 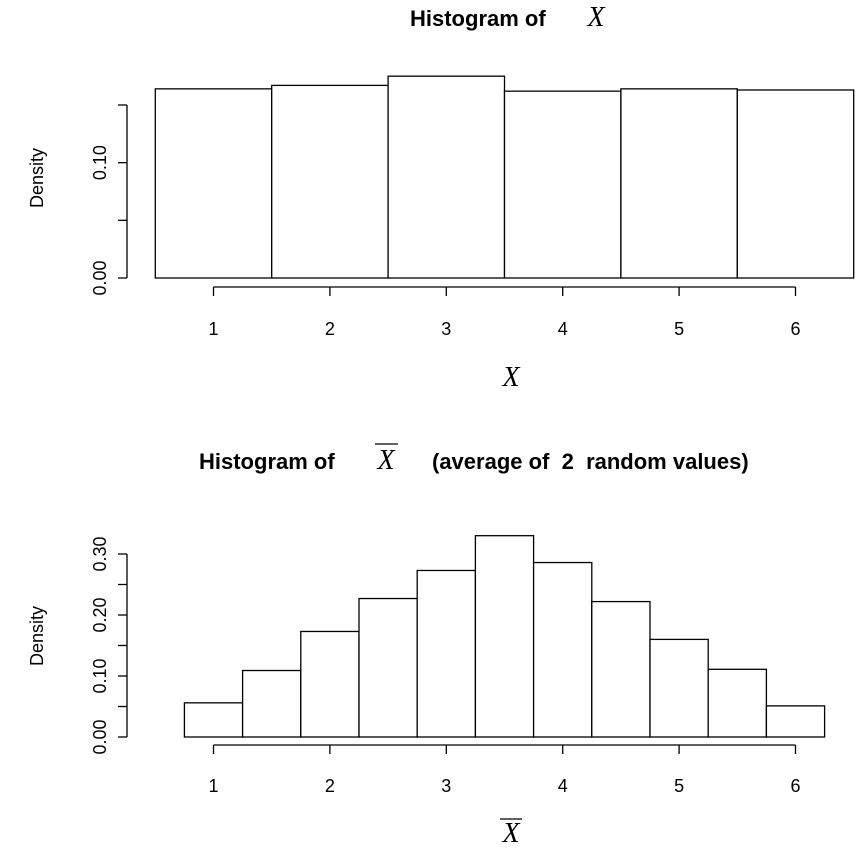 I want to click on y-tick-label: 0.20, so click(x=100, y=614).